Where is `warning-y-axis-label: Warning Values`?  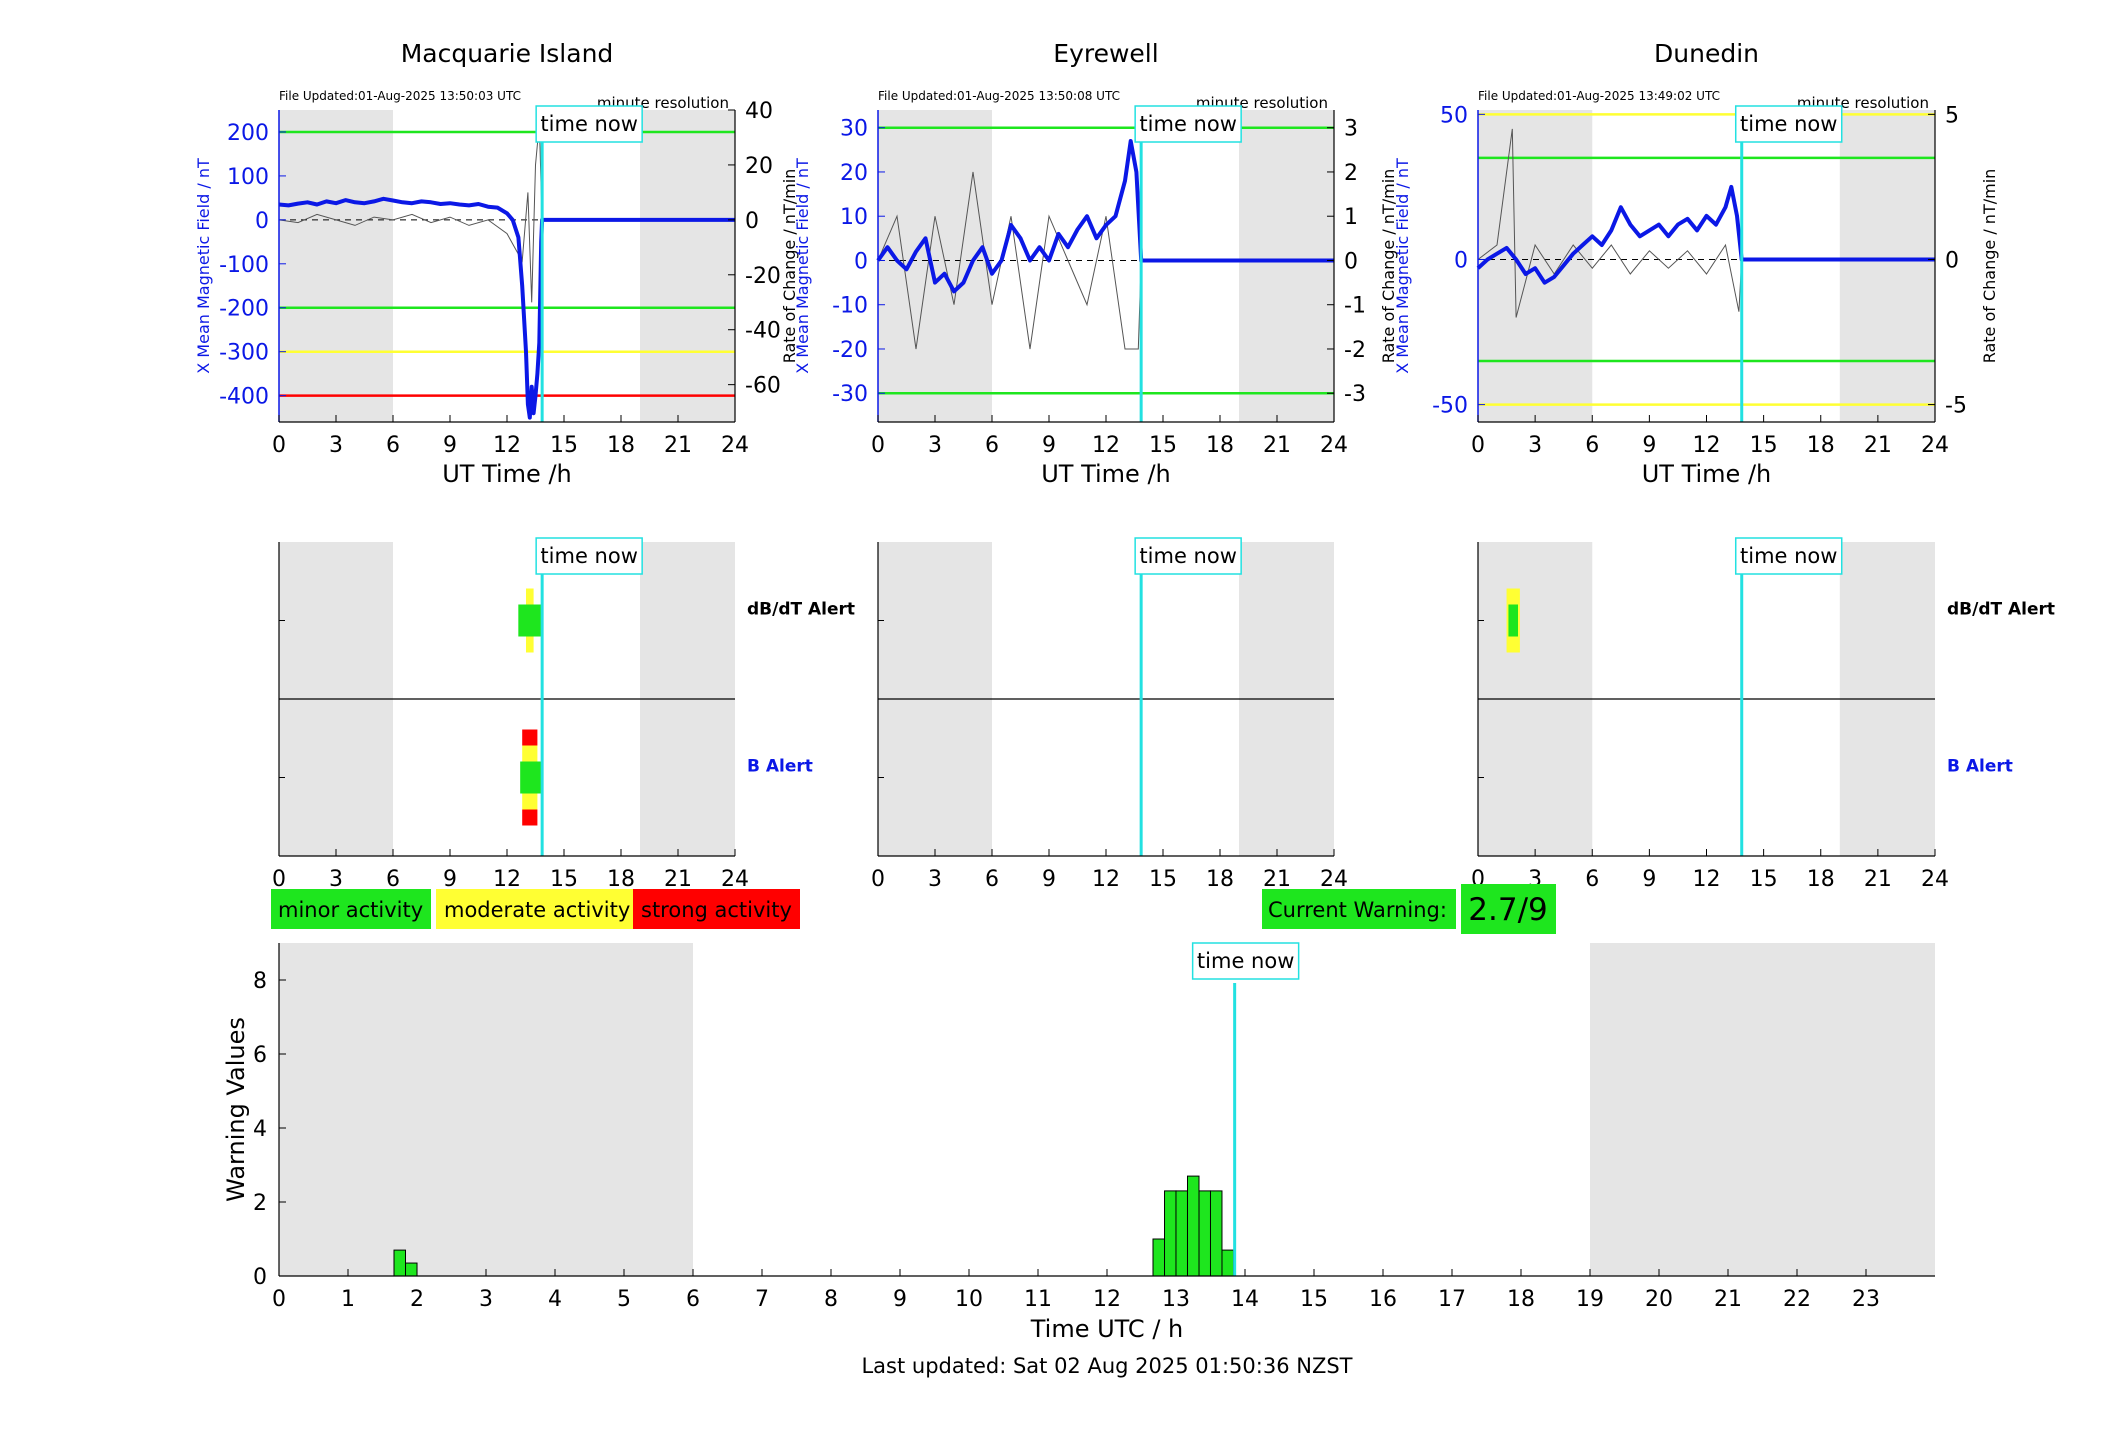 warning-y-axis-label: Warning Values is located at coordinates (236, 1109).